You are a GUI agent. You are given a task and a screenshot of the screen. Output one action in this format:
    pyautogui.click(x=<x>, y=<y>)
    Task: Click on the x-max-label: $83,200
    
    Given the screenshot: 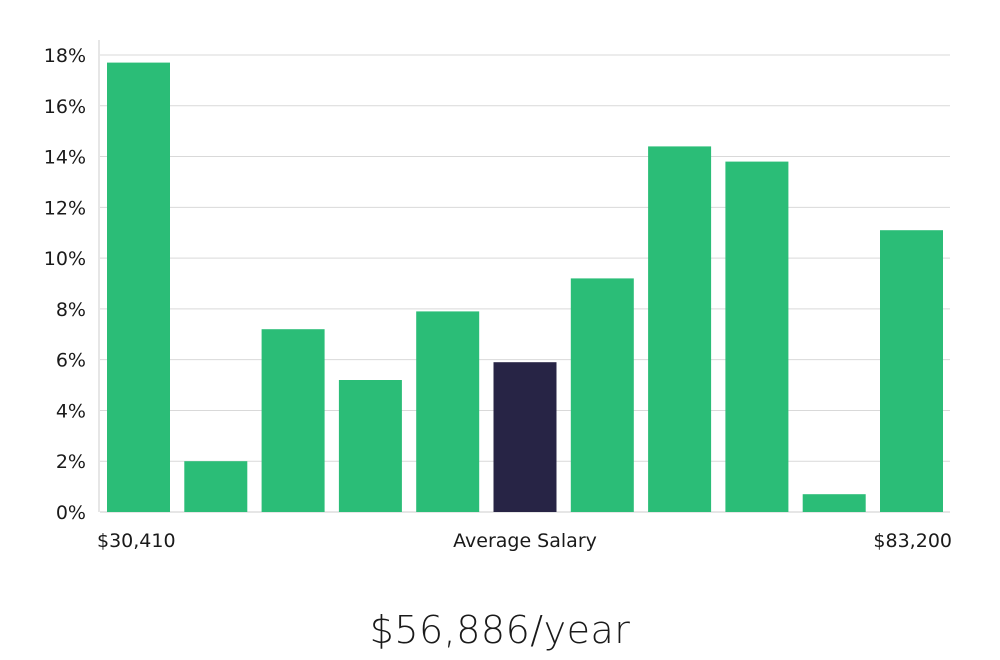 What is the action you would take?
    pyautogui.click(x=912, y=541)
    